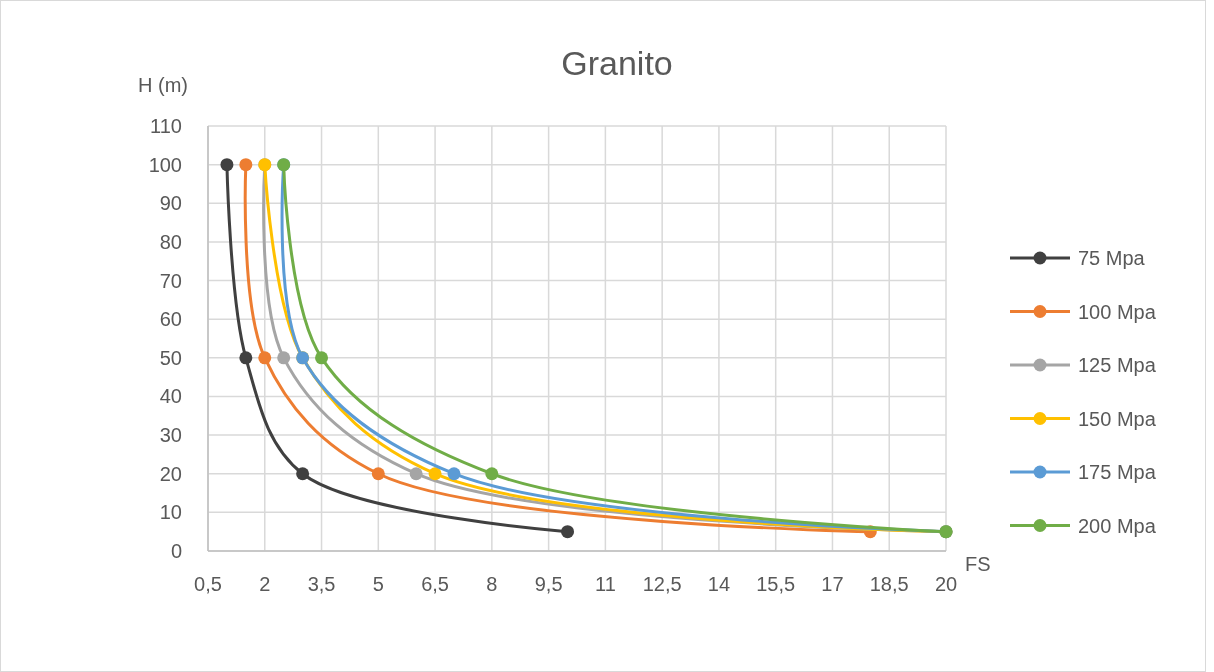 The width and height of the screenshot is (1214, 672). What do you see at coordinates (492, 584) in the screenshot?
I see `x-tick-label: 8` at bounding box center [492, 584].